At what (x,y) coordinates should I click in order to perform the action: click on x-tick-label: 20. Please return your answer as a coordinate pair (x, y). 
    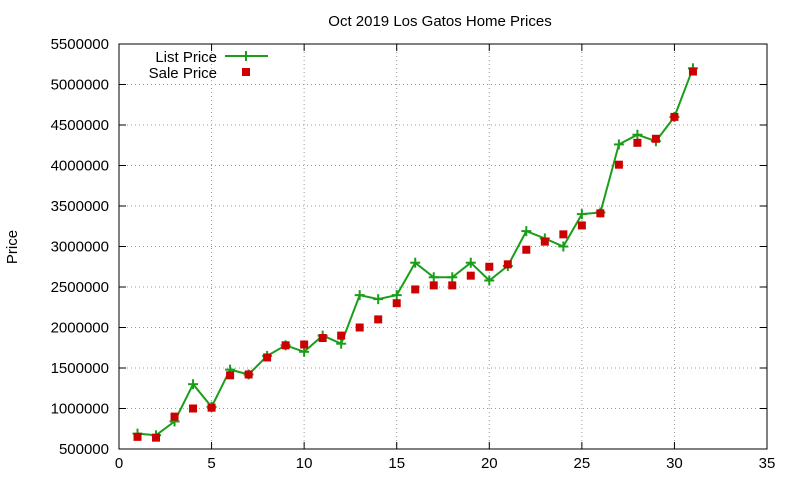
    Looking at the image, I should click on (489, 463).